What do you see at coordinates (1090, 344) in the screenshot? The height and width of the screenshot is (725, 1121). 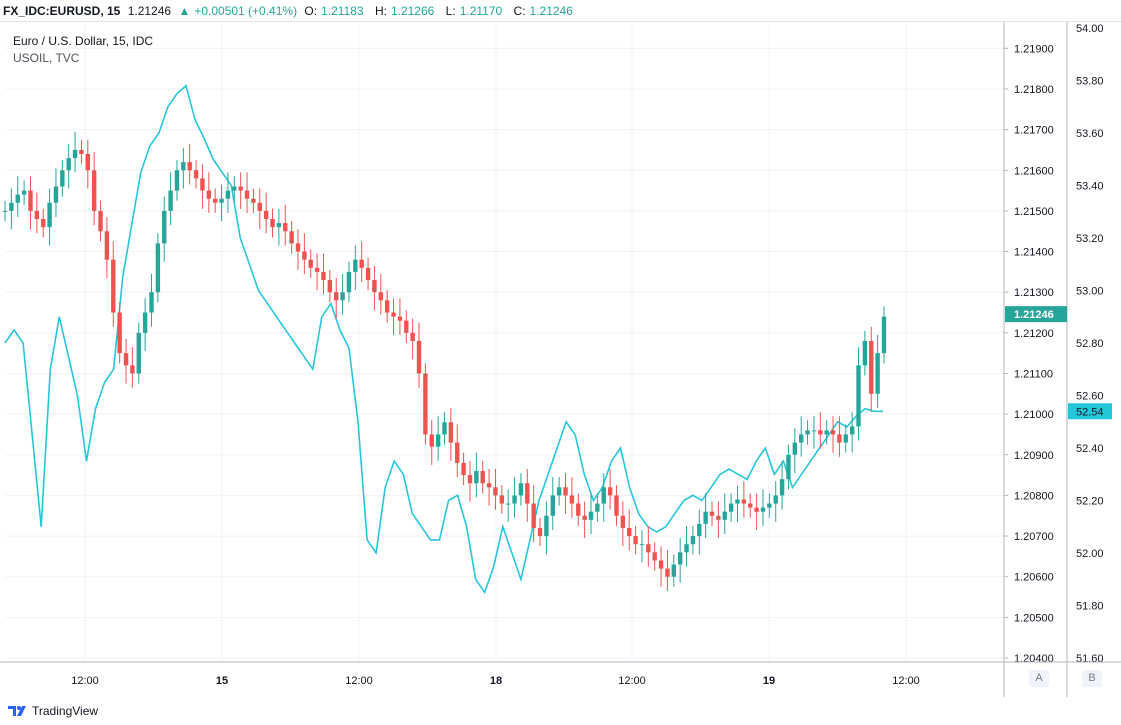 I see `usoil-tick-label: 52.80` at bounding box center [1090, 344].